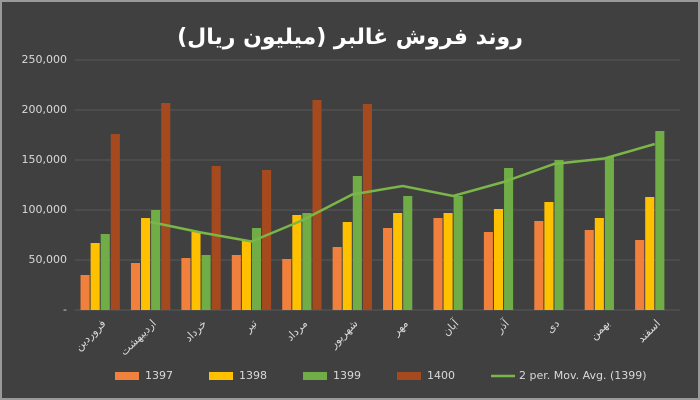 Image resolution: width=700 pixels, height=400 pixels. What do you see at coordinates (45, 109) in the screenshot?
I see `y-tick-label: 200,000` at bounding box center [45, 109].